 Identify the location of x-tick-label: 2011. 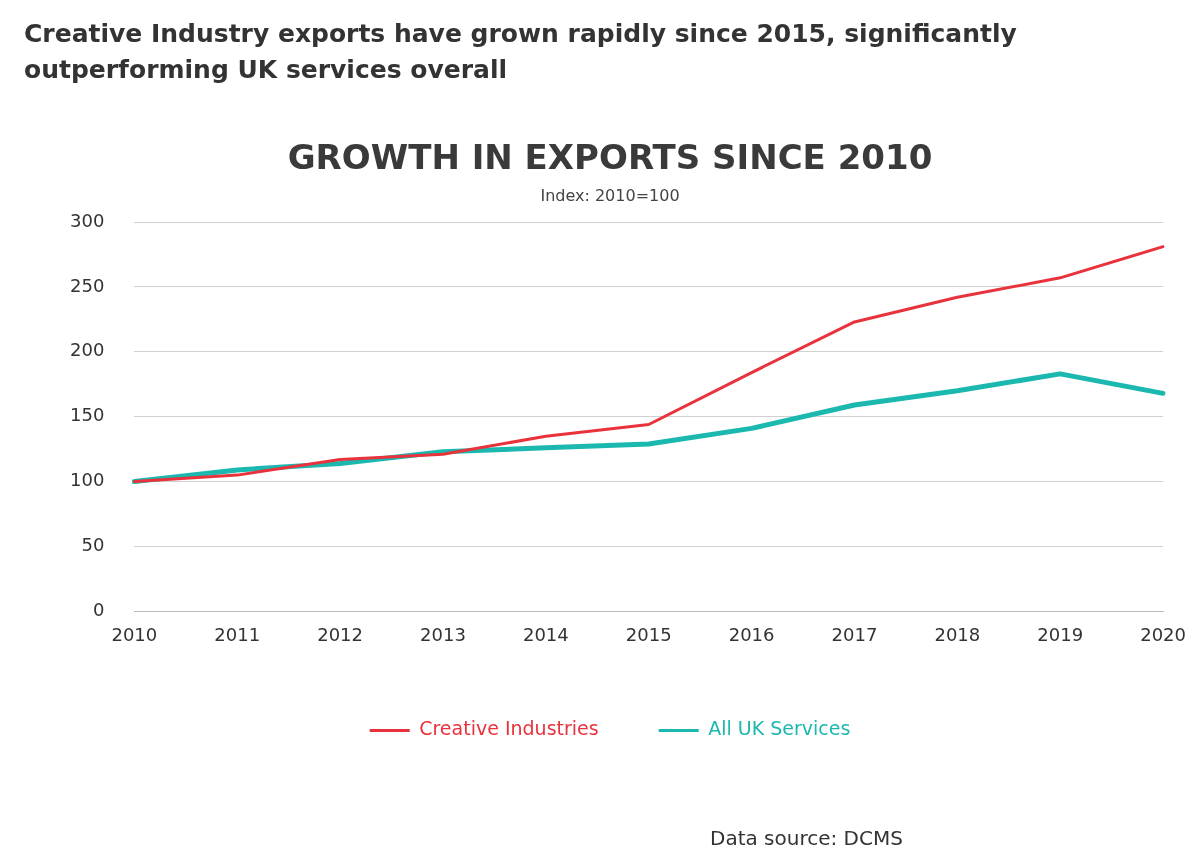
(237, 634).